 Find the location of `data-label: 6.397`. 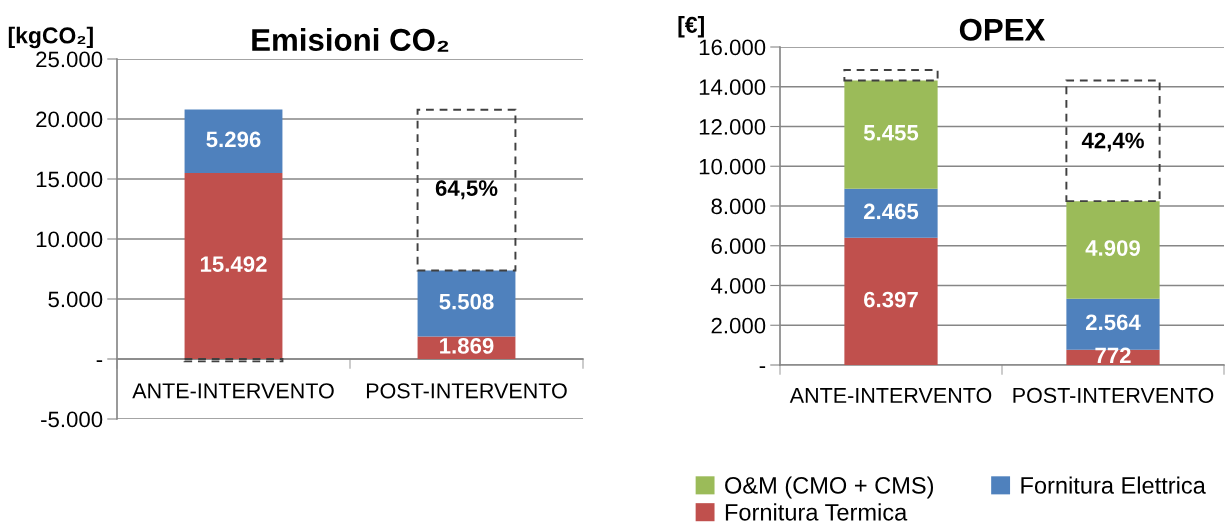

data-label: 6.397 is located at coordinates (891, 299).